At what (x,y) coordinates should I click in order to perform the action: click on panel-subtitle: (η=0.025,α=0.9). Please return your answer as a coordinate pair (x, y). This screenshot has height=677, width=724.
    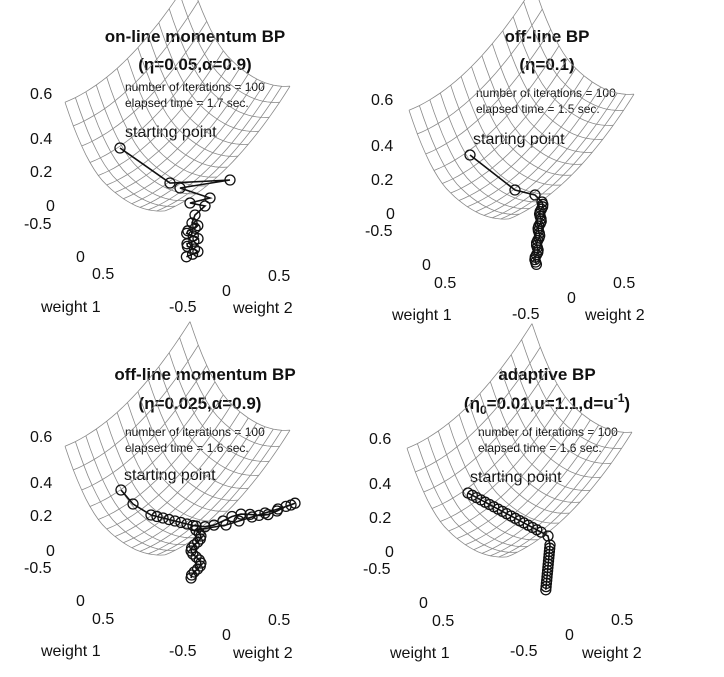
    Looking at the image, I should click on (200, 403).